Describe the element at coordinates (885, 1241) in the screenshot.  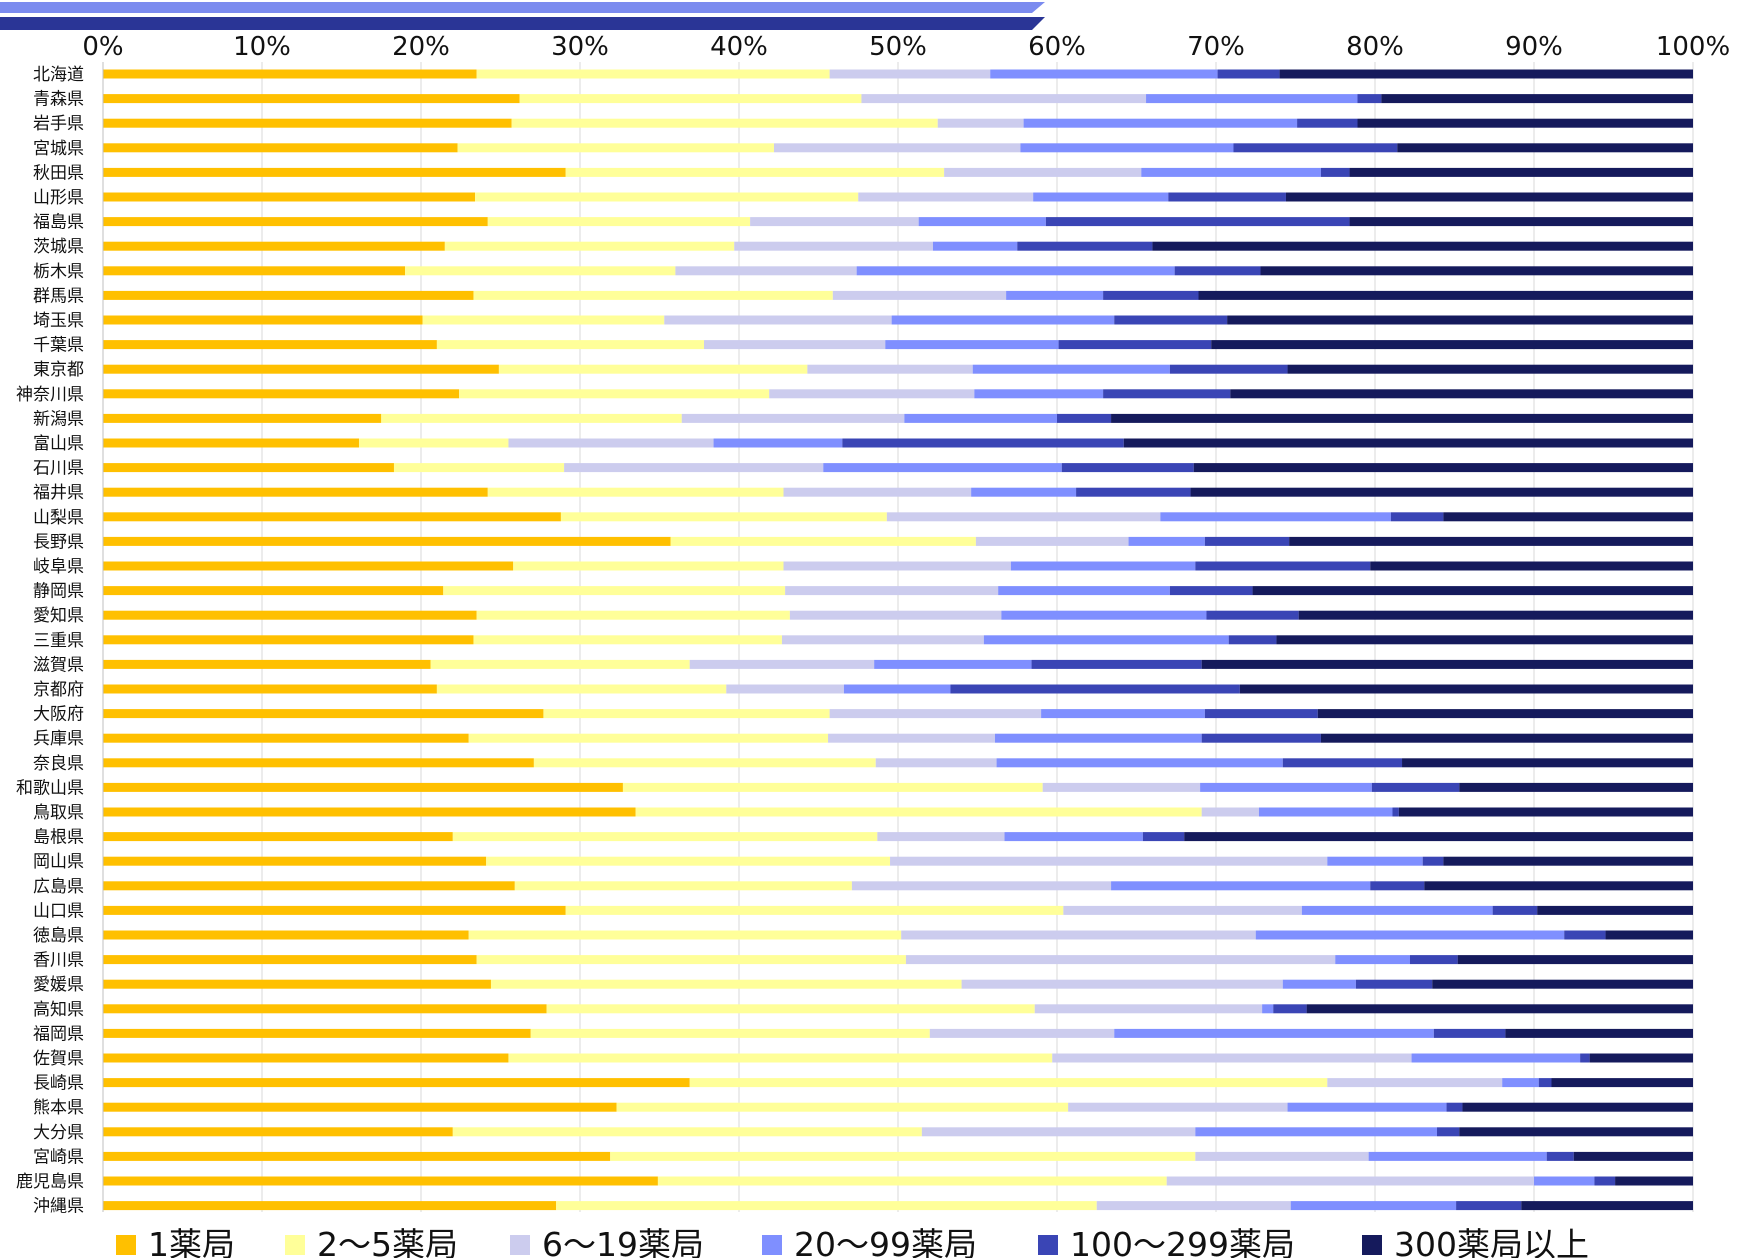
I see `legend-label: 20～99薬局` at that location.